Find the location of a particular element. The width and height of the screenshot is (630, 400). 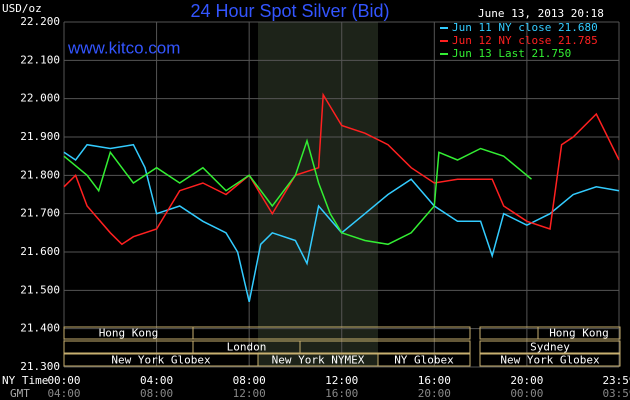

x2-tick-label: 12:00 is located at coordinates (249, 393).